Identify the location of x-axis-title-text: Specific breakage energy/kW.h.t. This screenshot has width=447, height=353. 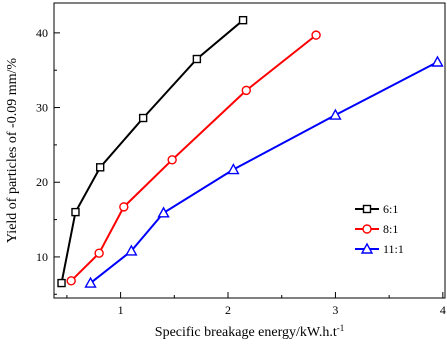
(246, 332).